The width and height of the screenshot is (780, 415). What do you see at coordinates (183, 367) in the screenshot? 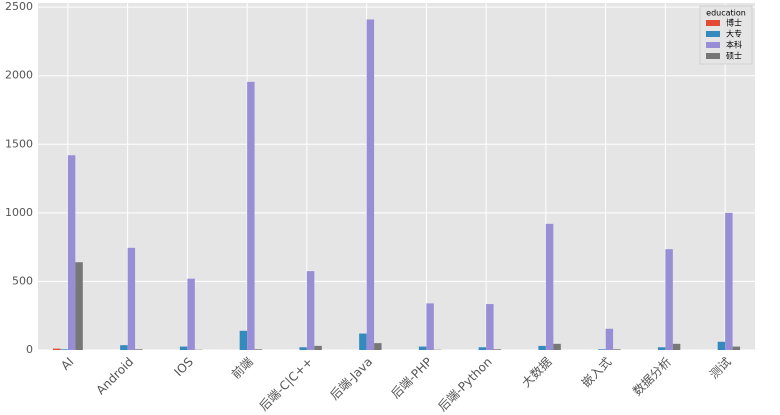
I see `x-tick-label: IOS` at bounding box center [183, 367].